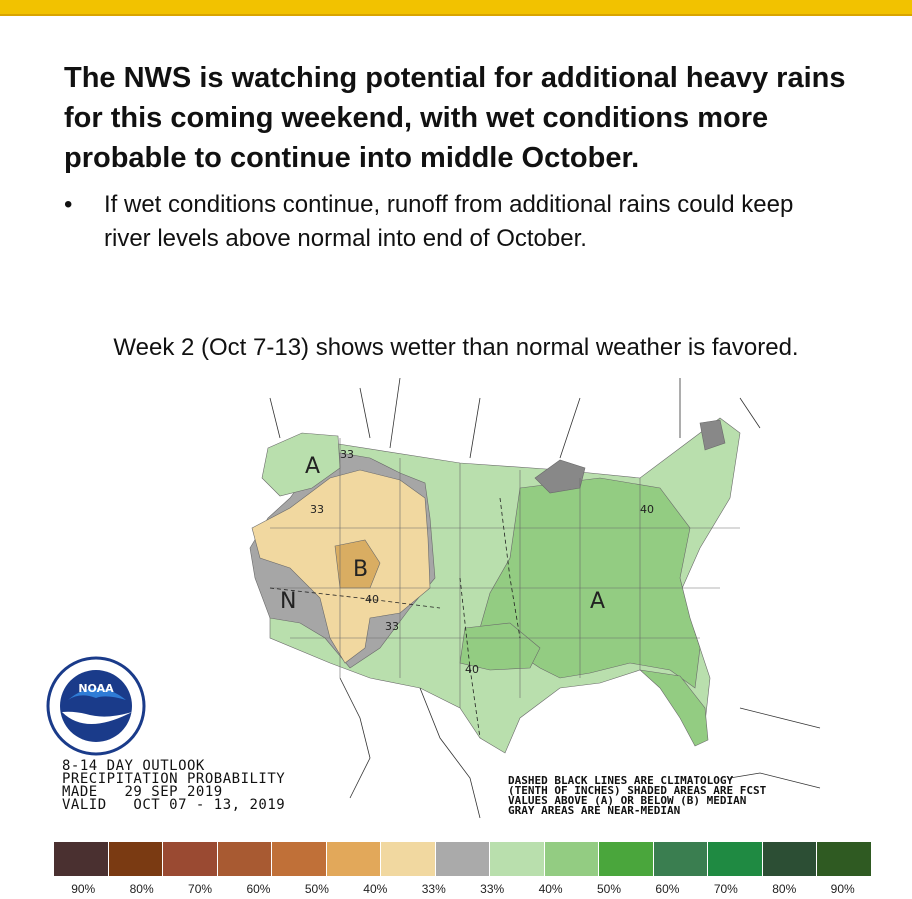 The image size is (912, 899). I want to click on label-a-southeast: A, so click(597, 601).